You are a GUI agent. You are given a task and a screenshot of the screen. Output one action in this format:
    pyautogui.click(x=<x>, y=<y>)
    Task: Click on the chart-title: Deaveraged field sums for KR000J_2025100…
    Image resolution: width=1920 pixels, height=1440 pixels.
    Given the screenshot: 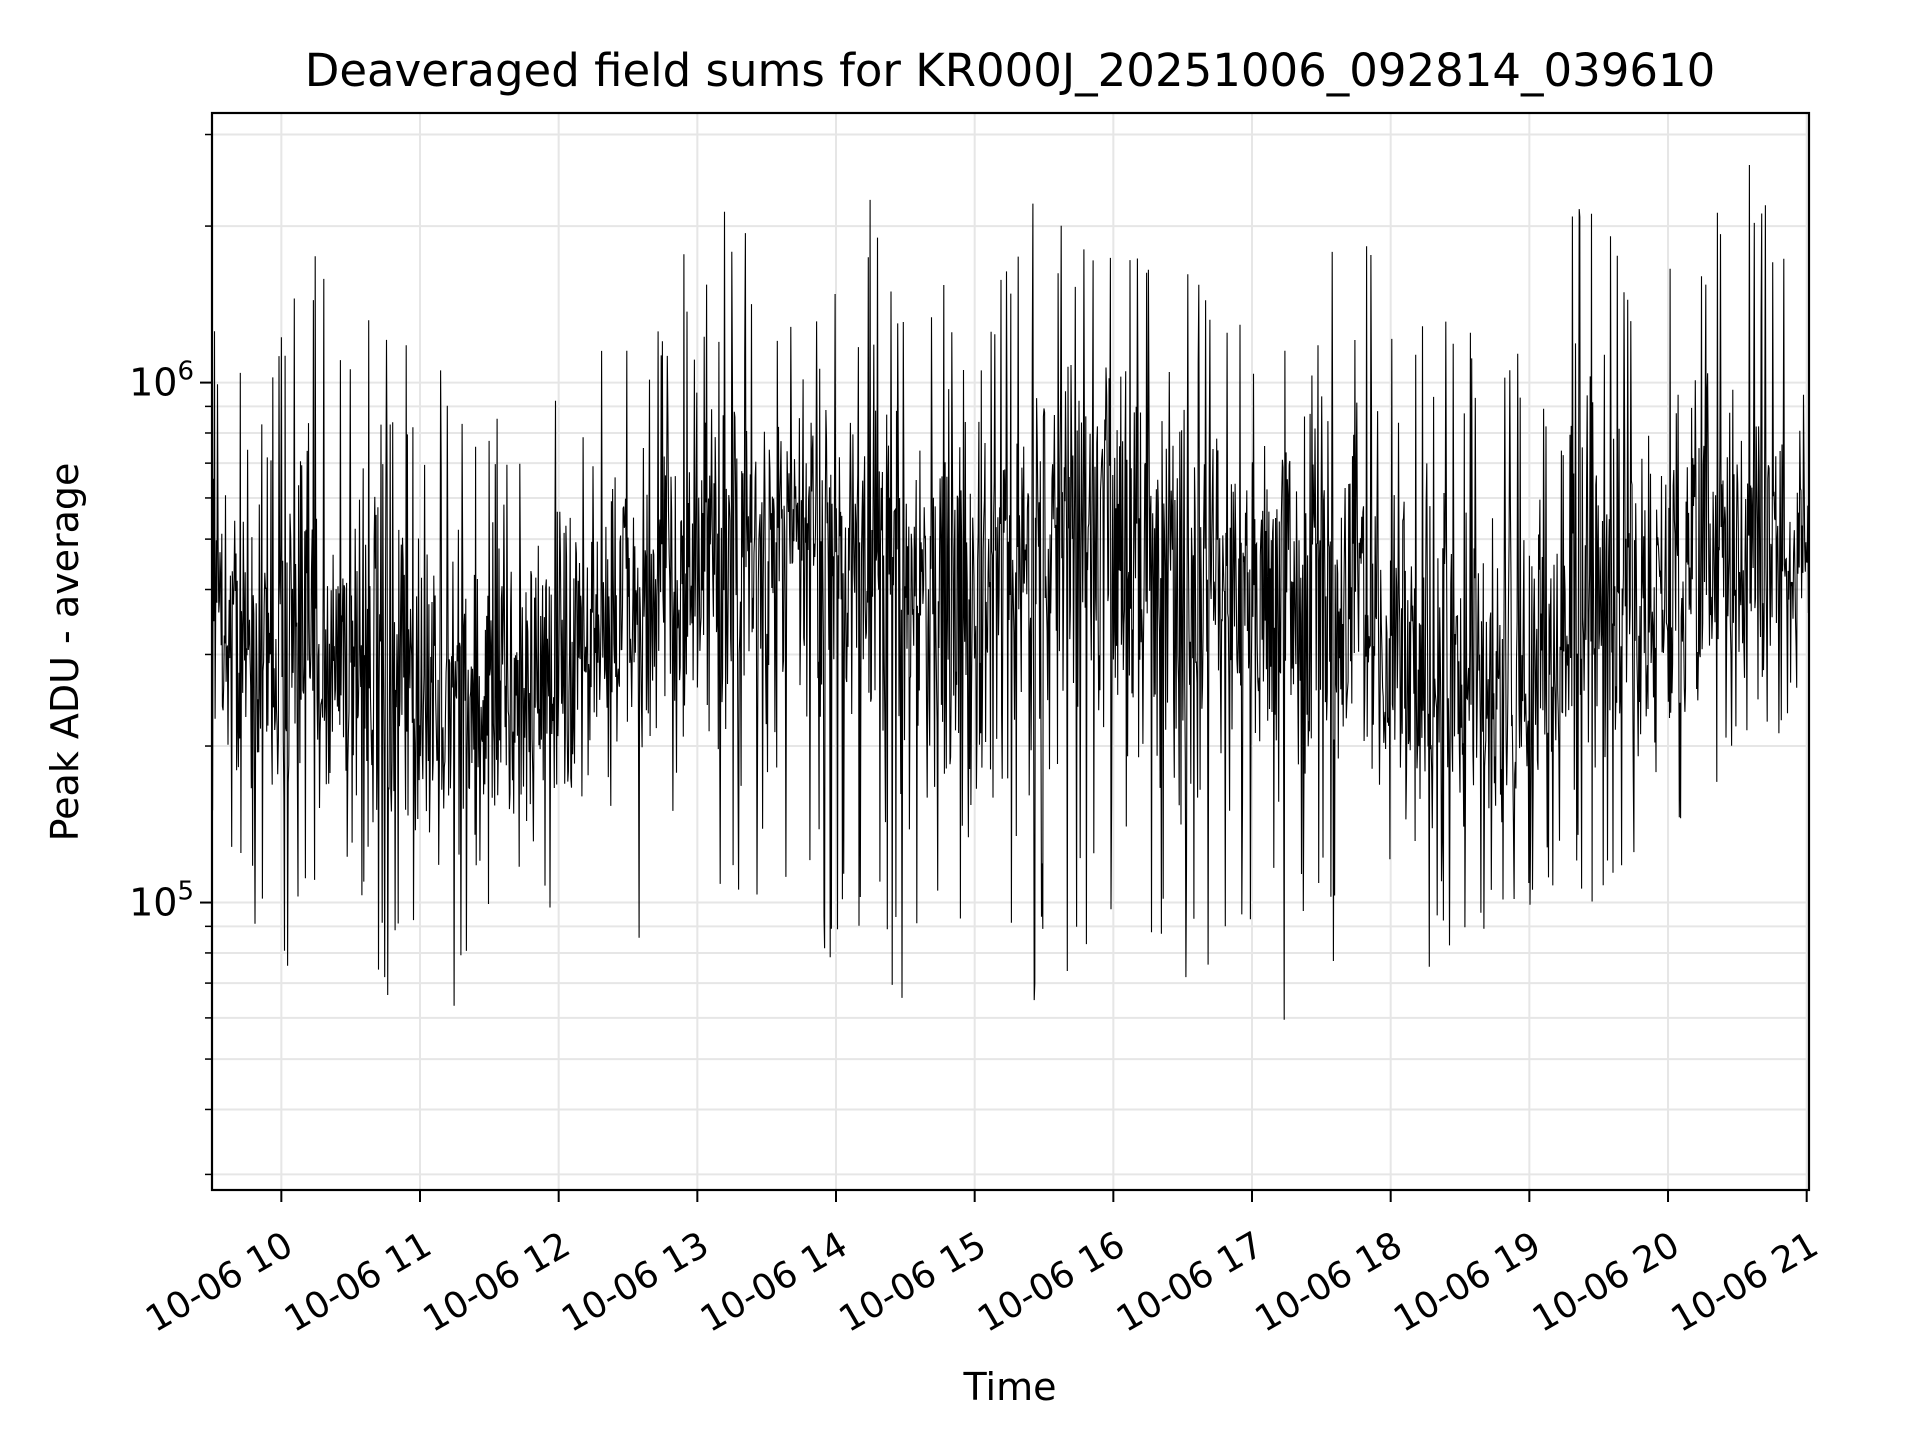 What is the action you would take?
    pyautogui.click(x=1010, y=70)
    